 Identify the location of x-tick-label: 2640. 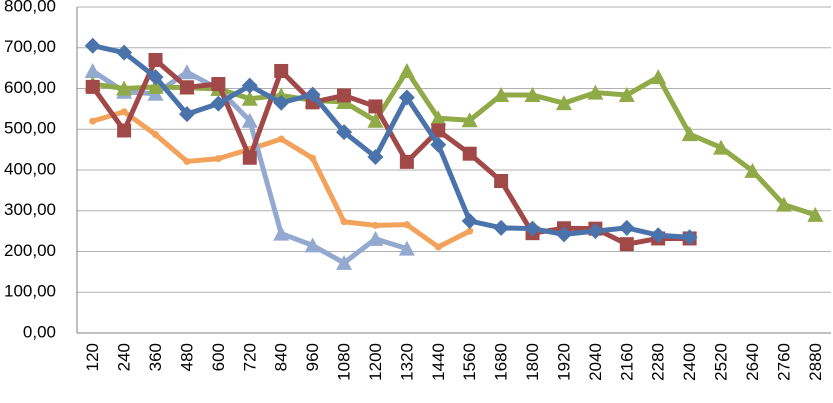
(752, 362).